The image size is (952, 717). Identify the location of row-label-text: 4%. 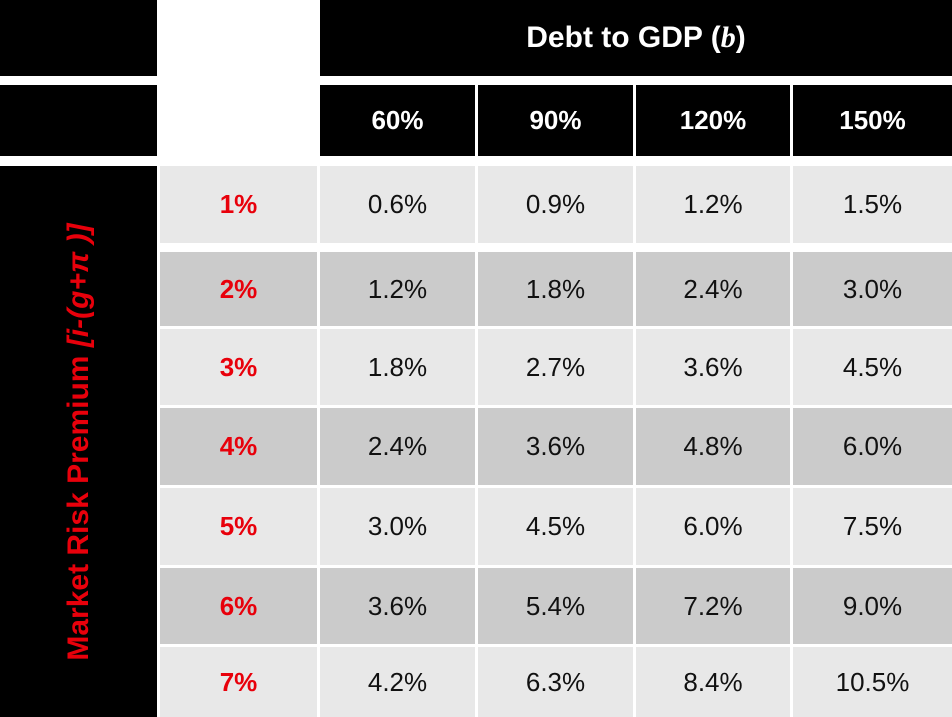
(238, 446).